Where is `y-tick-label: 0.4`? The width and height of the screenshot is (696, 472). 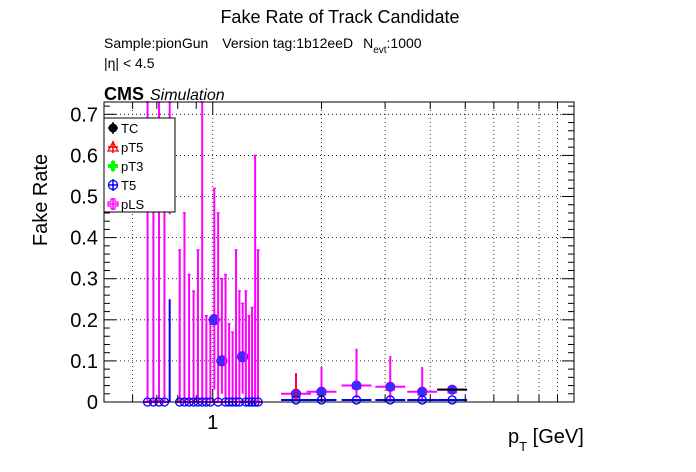 y-tick-label: 0.4 is located at coordinates (84, 239).